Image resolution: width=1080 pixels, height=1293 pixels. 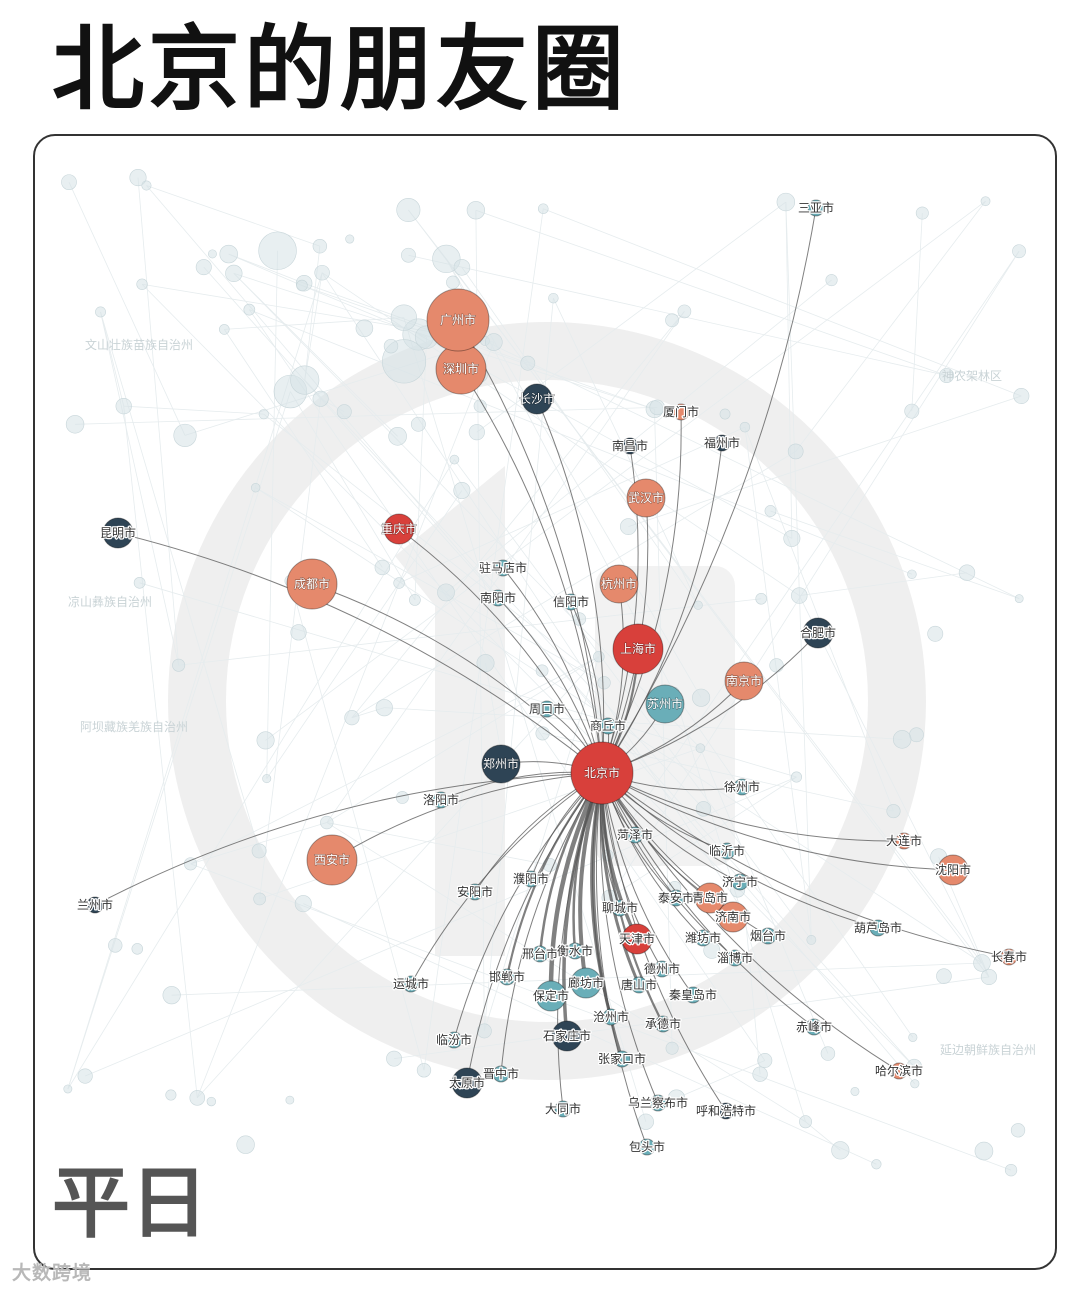 What do you see at coordinates (537, 399) in the screenshot?
I see `city-node: 长沙市` at bounding box center [537, 399].